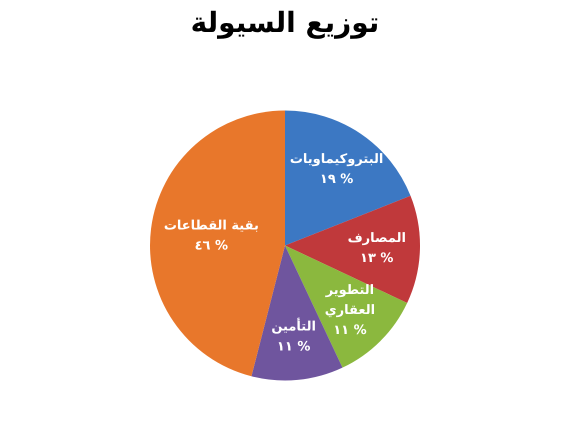 Image resolution: width=570 pixels, height=431 pixels. I want to click on data-label: ٤٦ %, so click(211, 246).